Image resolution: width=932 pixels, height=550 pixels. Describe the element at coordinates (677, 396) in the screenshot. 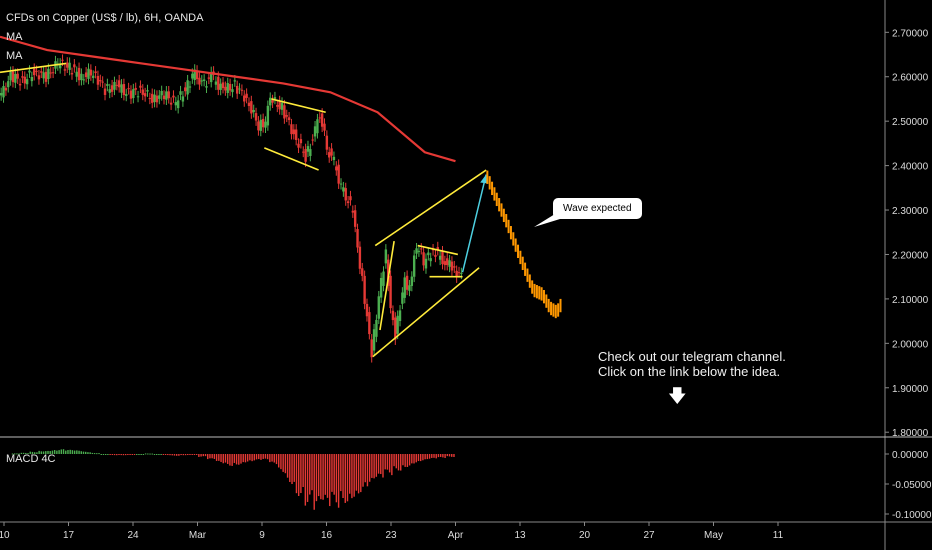

I see `down-arrow-icon: 🡇` at that location.